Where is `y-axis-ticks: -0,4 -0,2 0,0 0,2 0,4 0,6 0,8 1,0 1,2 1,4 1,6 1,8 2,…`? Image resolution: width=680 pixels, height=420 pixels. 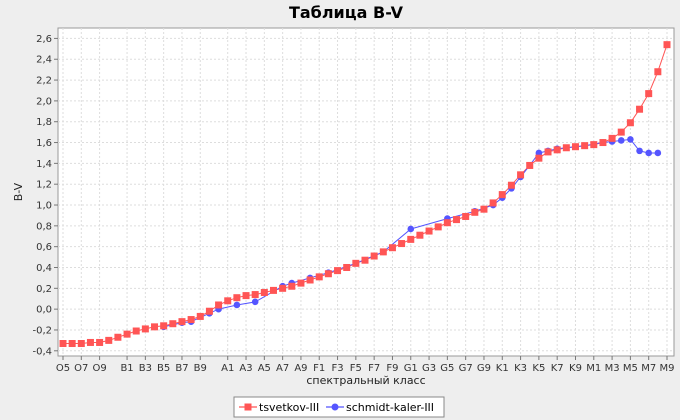
y-axis-ticks: -0,4 -0,2 0,0 0,2 0,4 0,6 0,8 1,0 1,2 1,4 1,6 1,8 2,… is located at coordinates (45, 195).